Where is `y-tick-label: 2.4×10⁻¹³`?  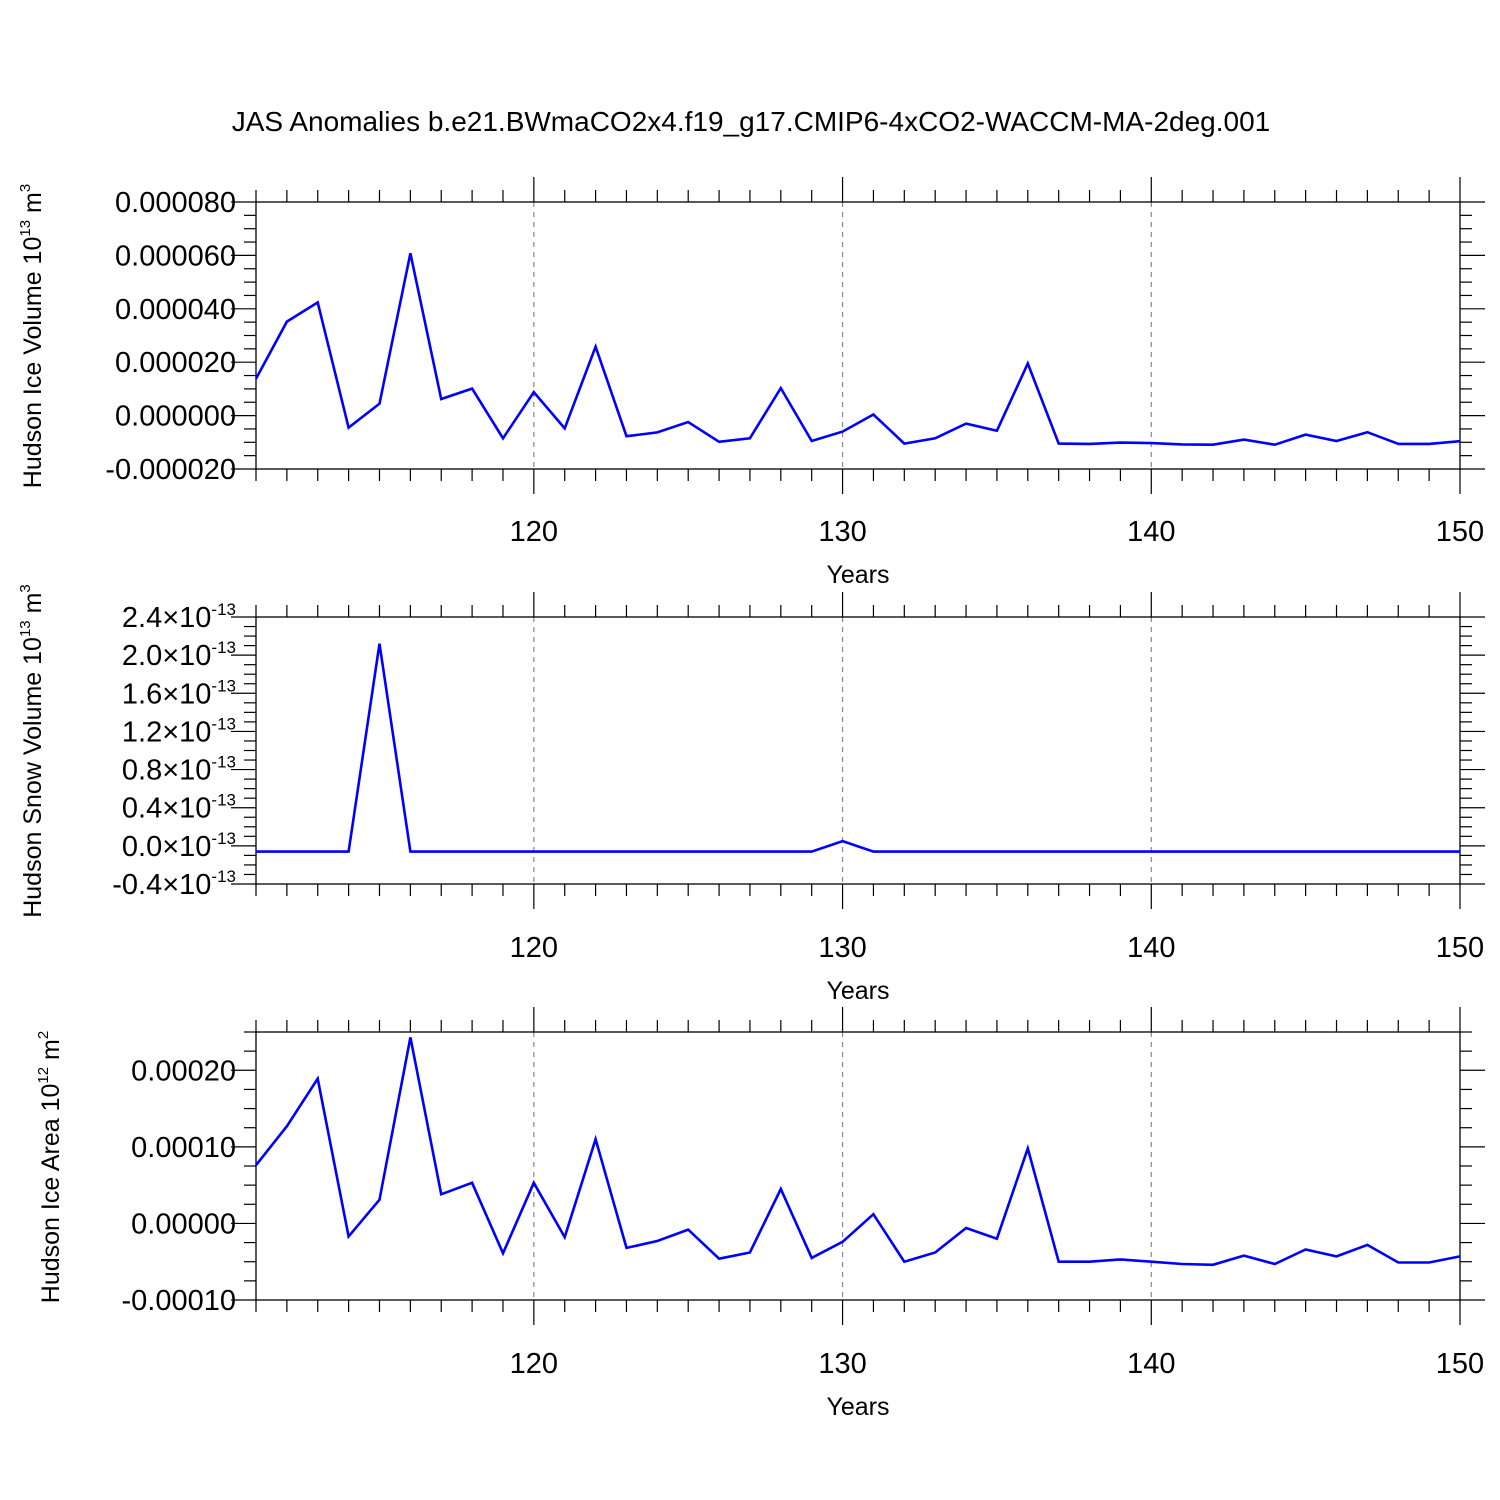
y-tick-label: 2.4×10⁻¹³ is located at coordinates (179, 617).